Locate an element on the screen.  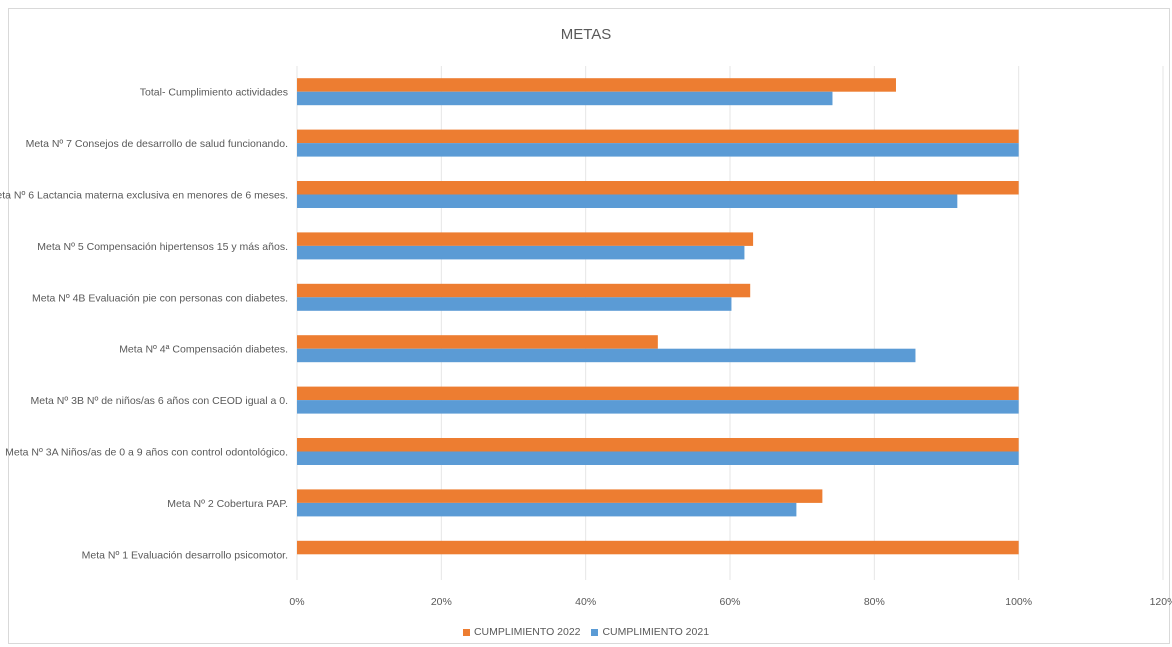
x-tick-label: 60% is located at coordinates (729, 602).